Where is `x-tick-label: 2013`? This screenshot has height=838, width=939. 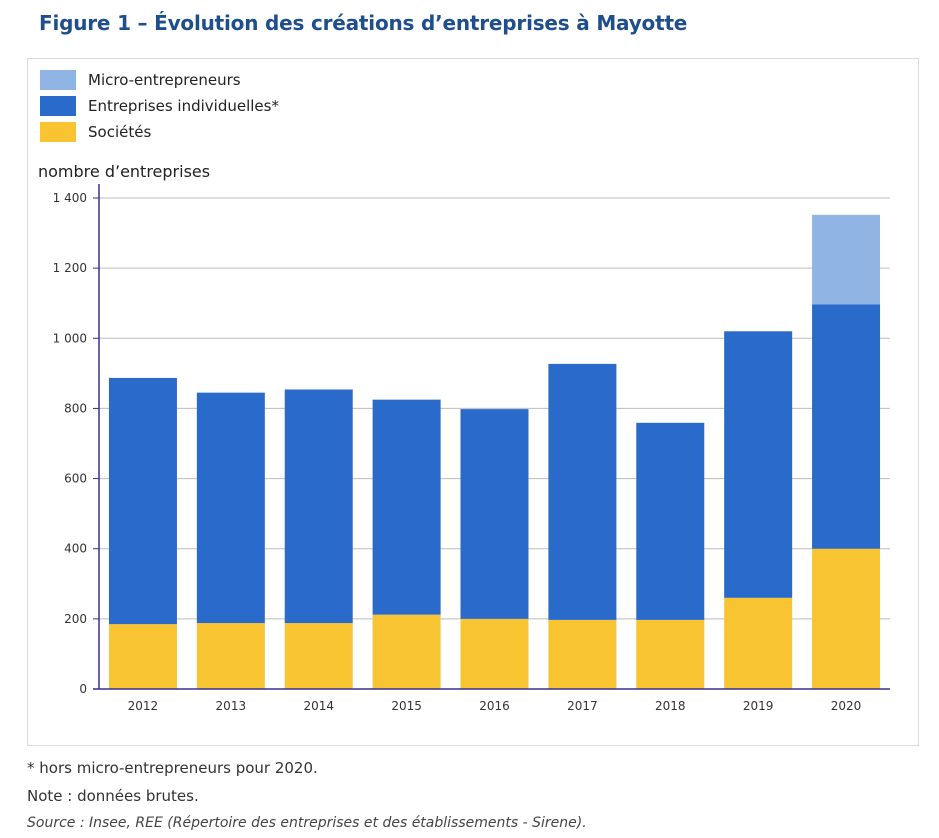
x-tick-label: 2013 is located at coordinates (231, 706).